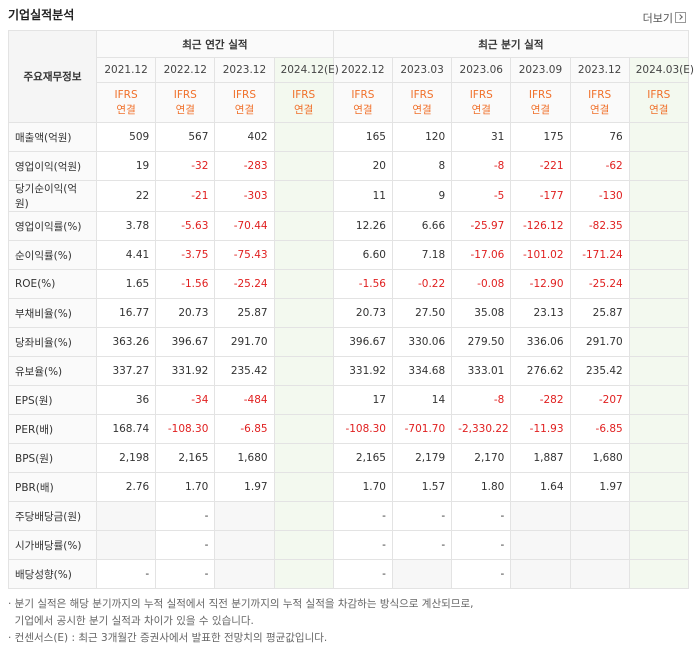  I want to click on cell-value: 396.67, so click(185, 342).